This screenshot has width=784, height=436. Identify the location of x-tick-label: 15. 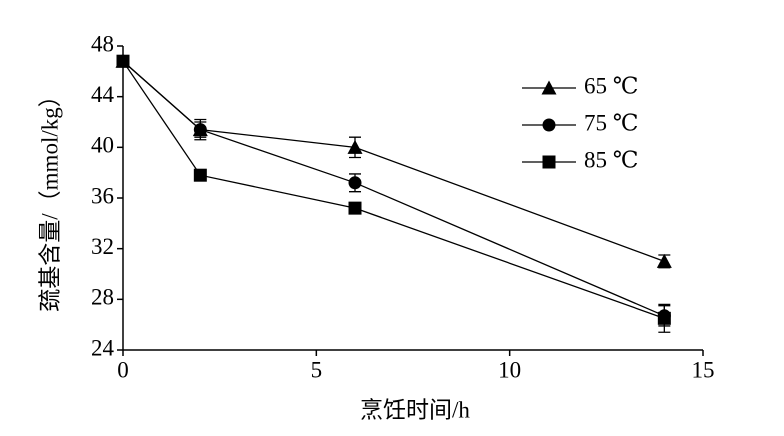
(703, 369).